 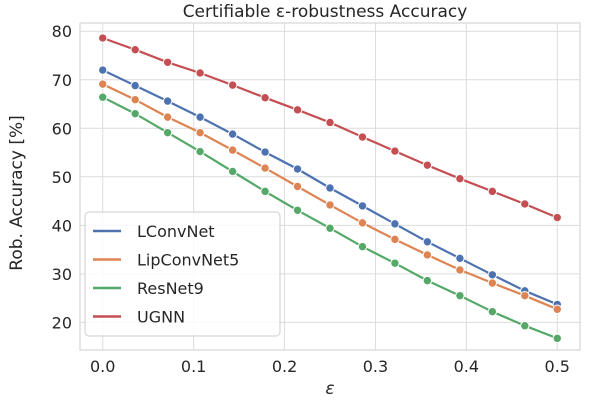 I want to click on y-axis-label: Rob. Accuracy [%], so click(x=17, y=192).